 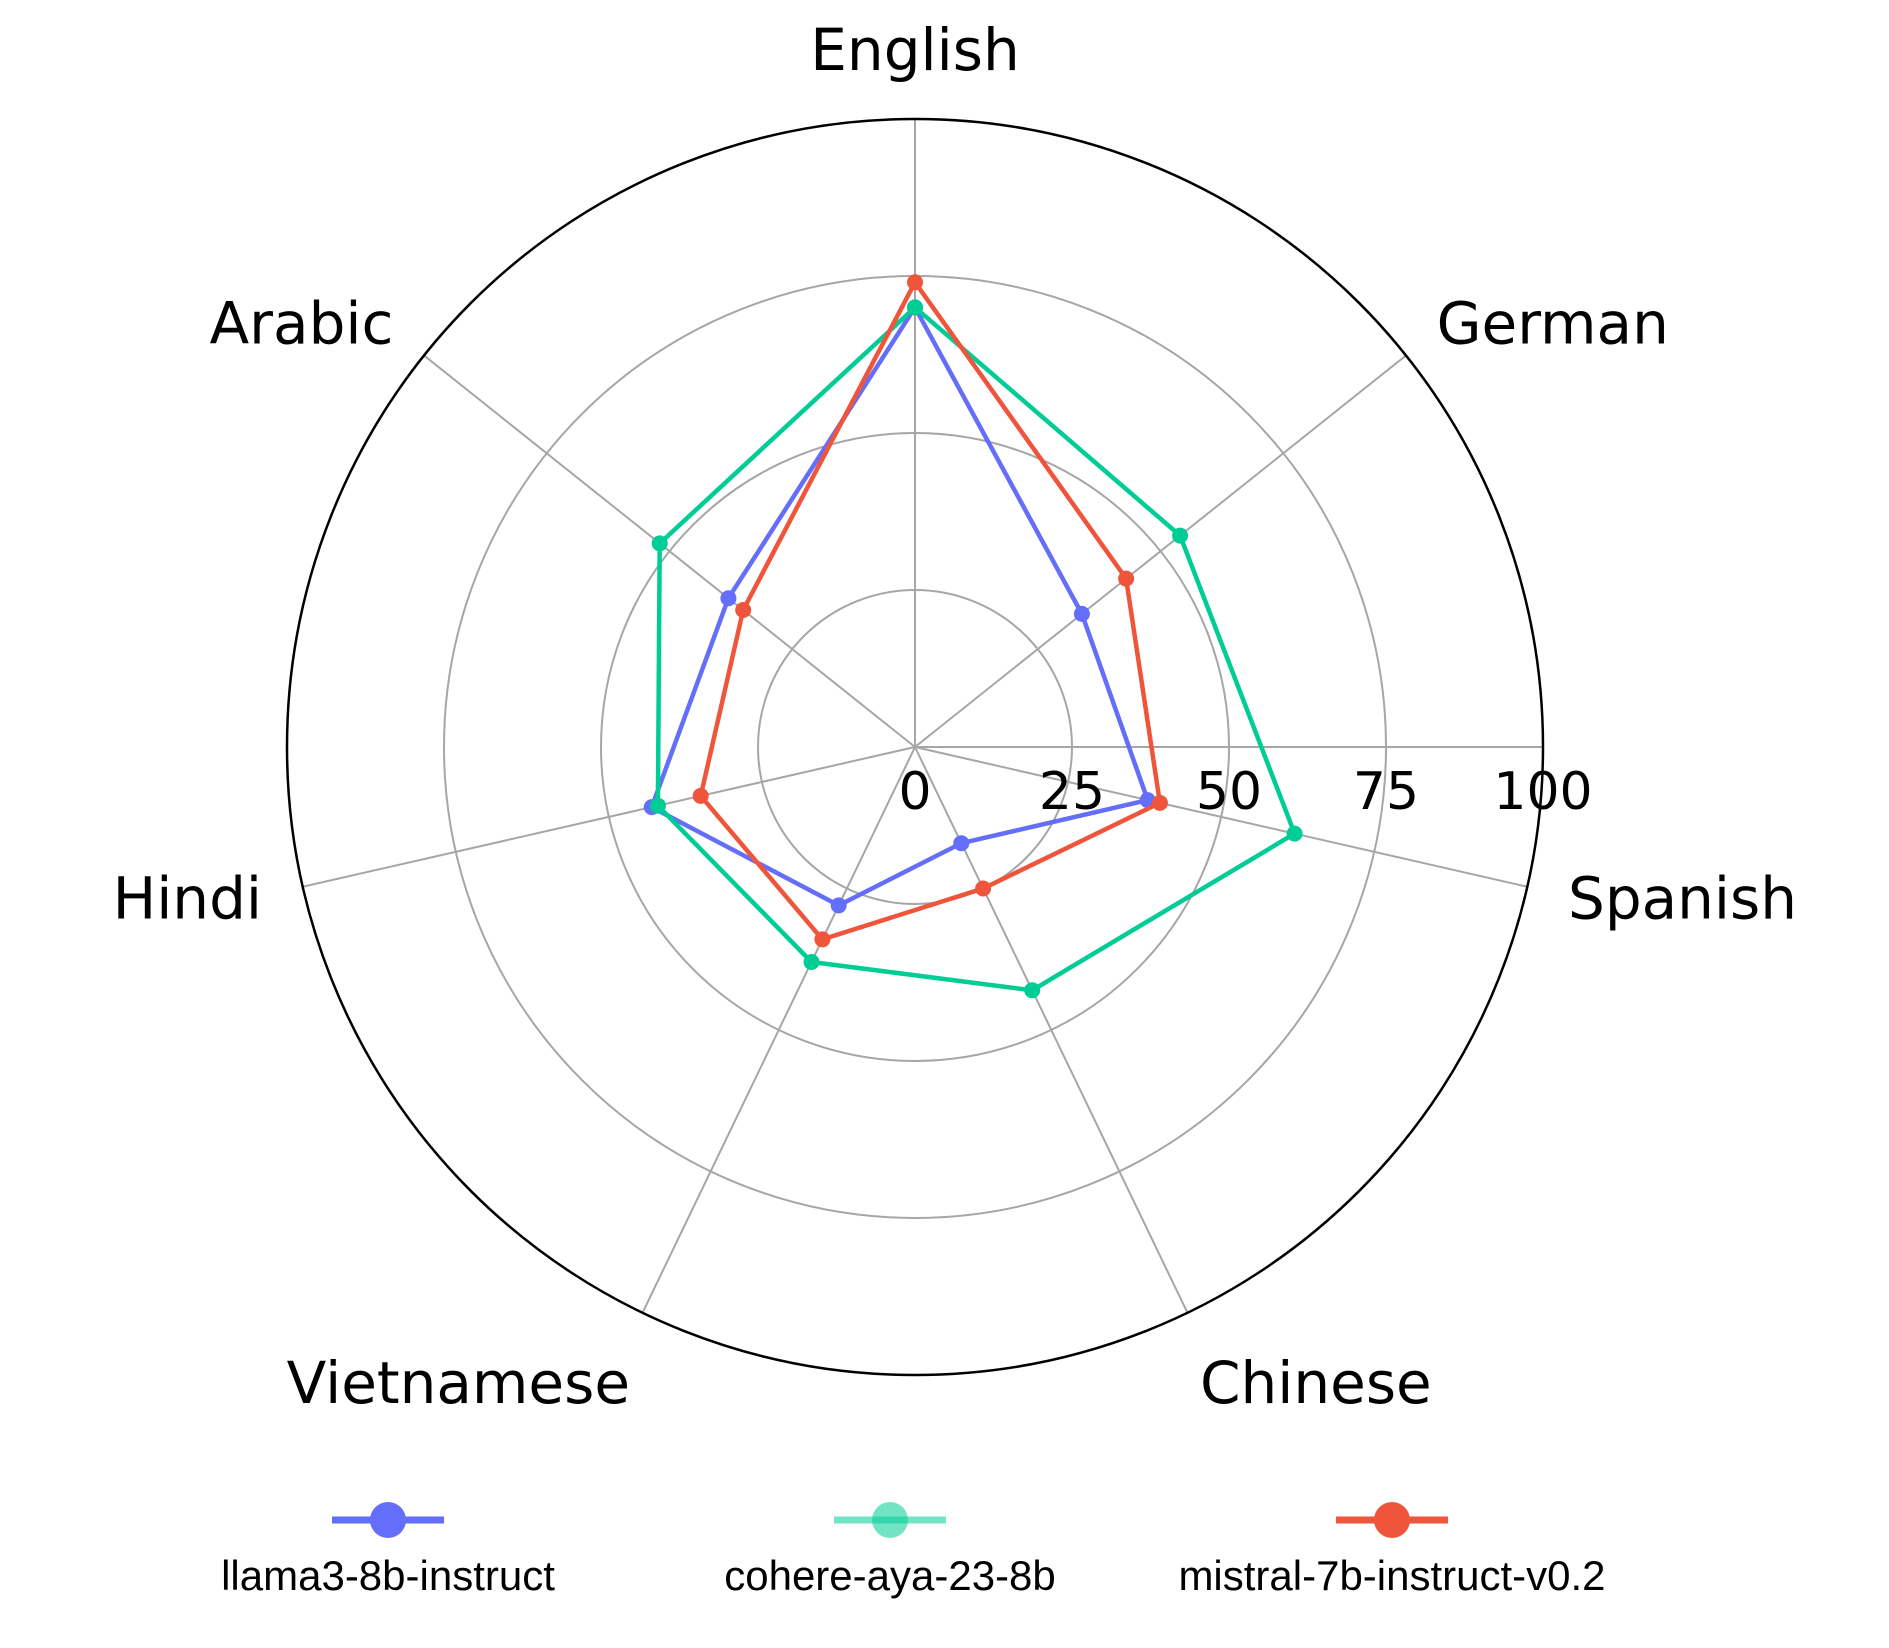 What do you see at coordinates (388, 1520) in the screenshot?
I see `legend-marker-llama3-8b-instruct` at bounding box center [388, 1520].